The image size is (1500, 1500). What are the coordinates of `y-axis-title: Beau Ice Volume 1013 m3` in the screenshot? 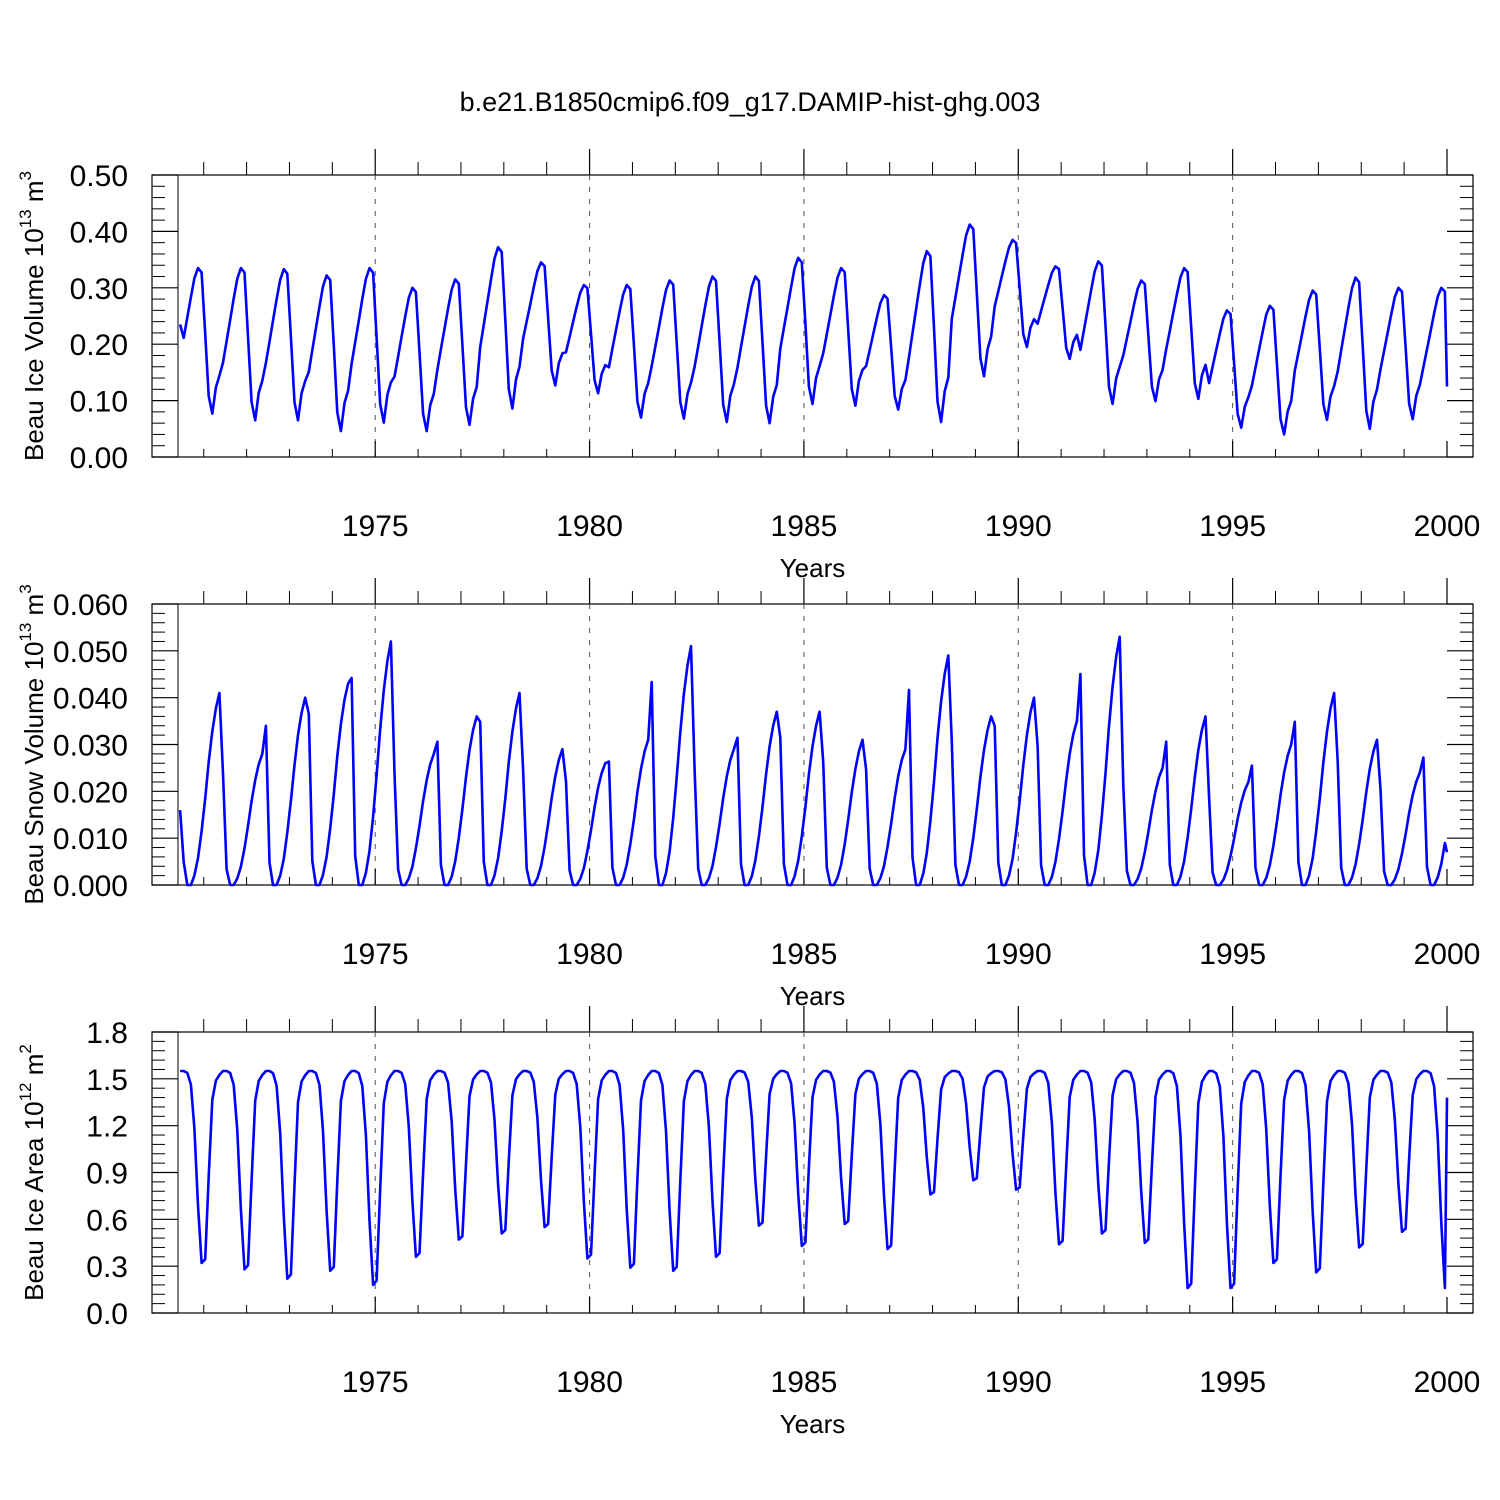 It's located at (32, 316).